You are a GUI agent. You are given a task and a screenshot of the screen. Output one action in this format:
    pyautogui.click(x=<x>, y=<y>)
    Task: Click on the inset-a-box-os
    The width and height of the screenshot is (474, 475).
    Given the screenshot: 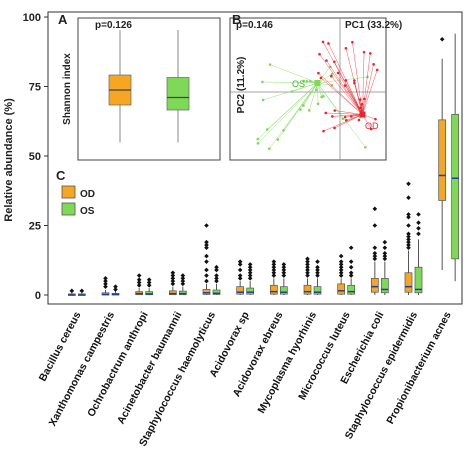 What is the action you would take?
    pyautogui.click(x=178, y=86)
    